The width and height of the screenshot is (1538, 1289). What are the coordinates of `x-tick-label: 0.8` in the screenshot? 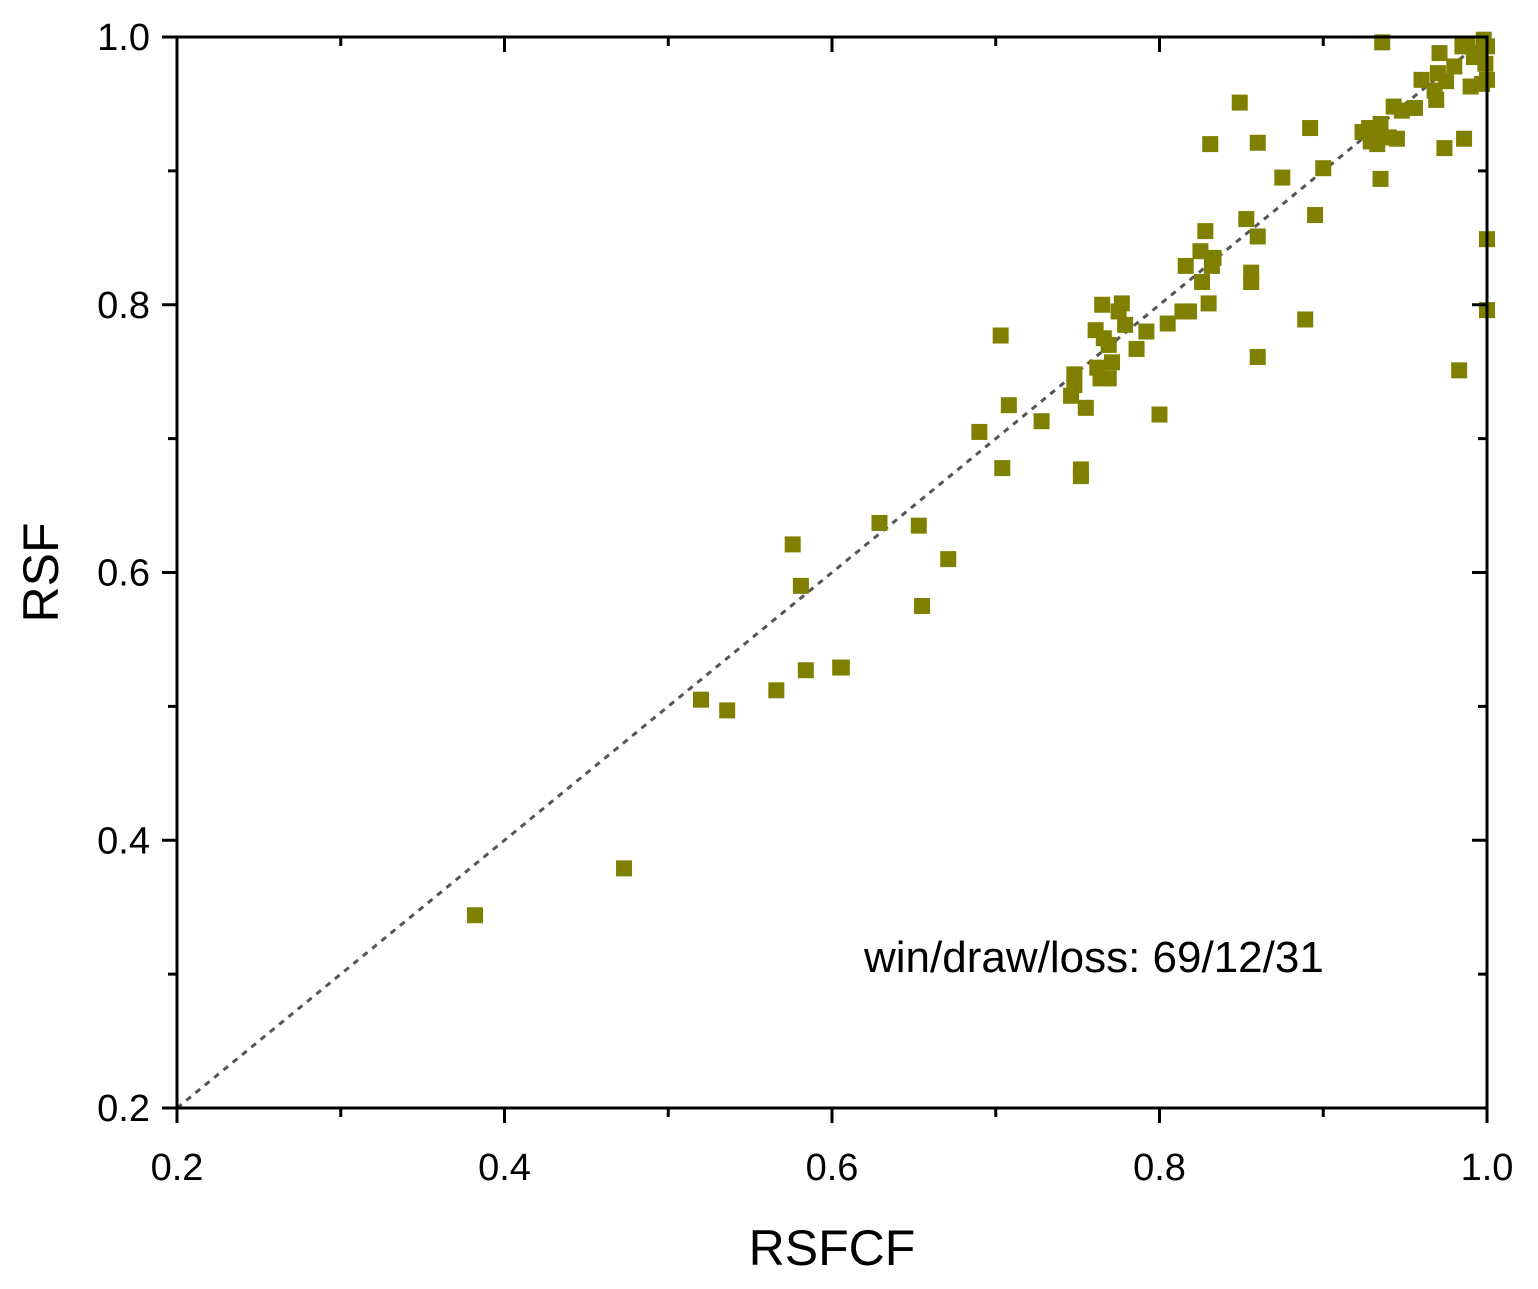 It's located at (1159, 1168).